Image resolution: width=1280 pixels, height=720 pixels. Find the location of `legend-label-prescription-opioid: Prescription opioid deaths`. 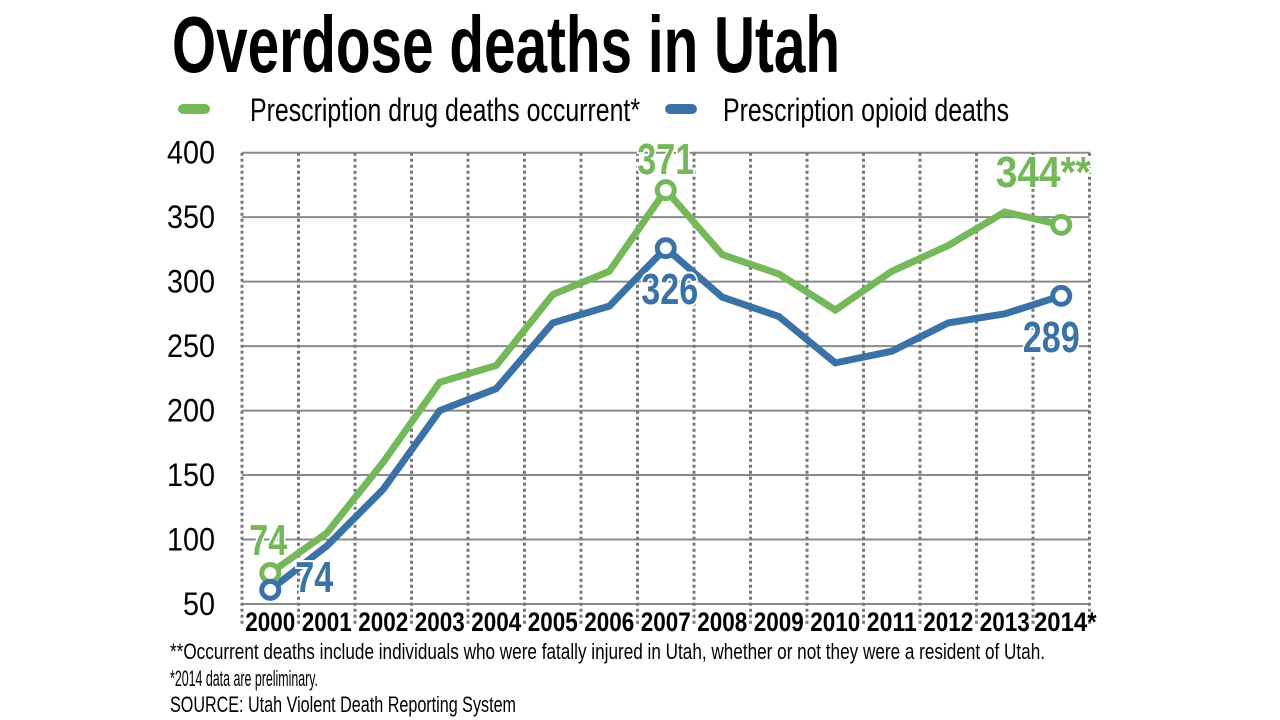

legend-label-prescription-opioid: Prescription opioid deaths is located at coordinates (866, 110).